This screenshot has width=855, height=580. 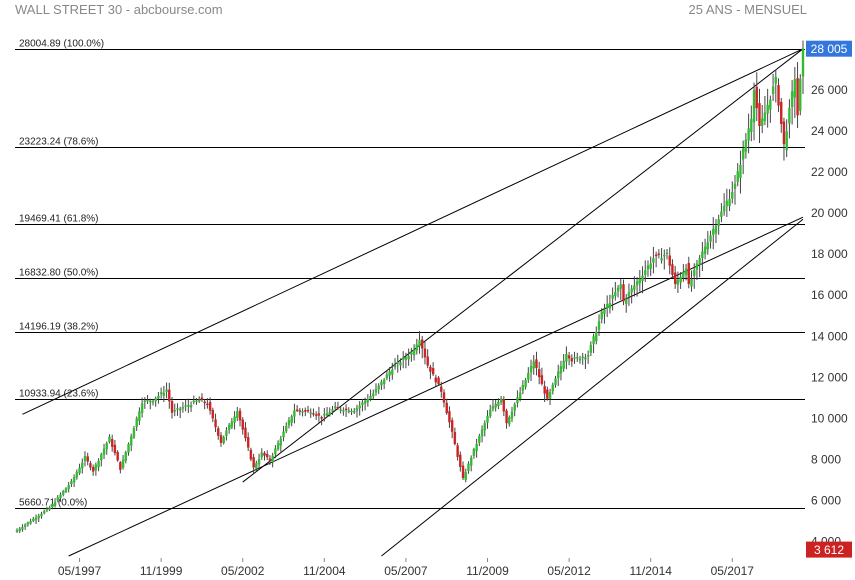 What do you see at coordinates (650, 571) in the screenshot?
I see `x-tick-label: 11/2014` at bounding box center [650, 571].